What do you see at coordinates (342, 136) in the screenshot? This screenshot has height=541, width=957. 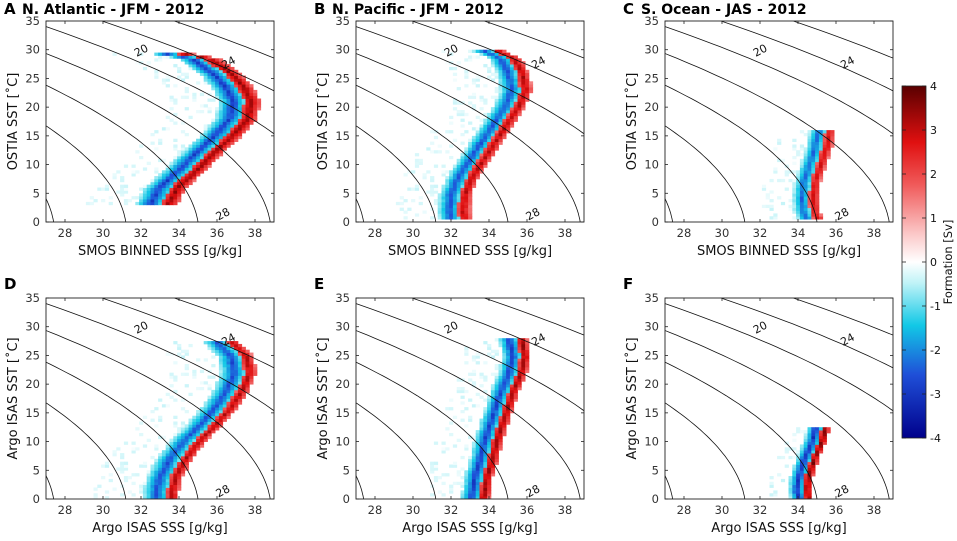 I see `y-tick-label: 15` at bounding box center [342, 136].